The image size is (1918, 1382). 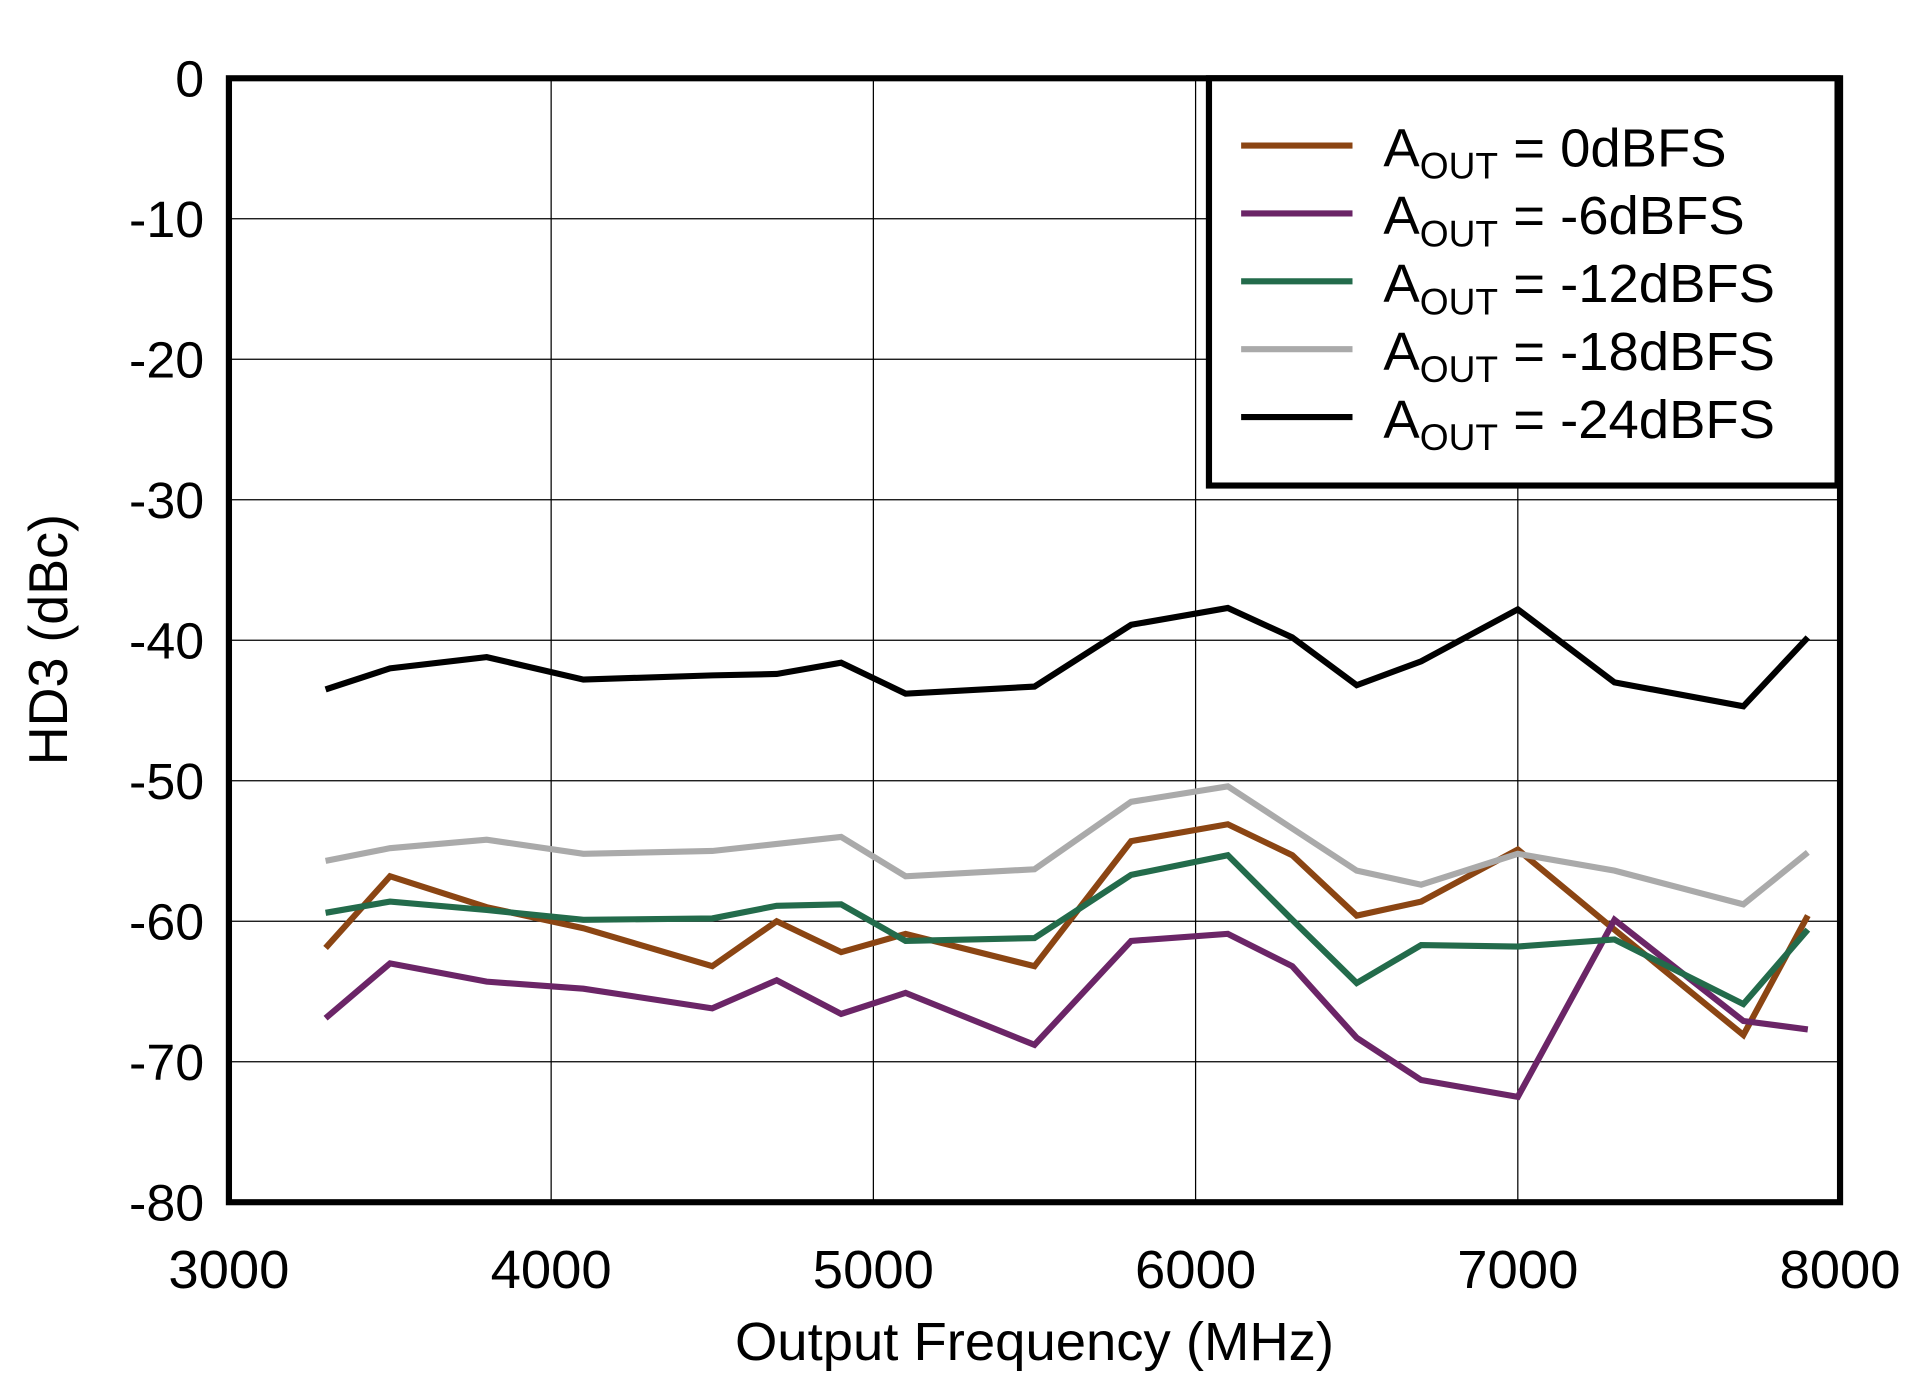 I want to click on y-tick-label: -20, so click(x=166, y=360).